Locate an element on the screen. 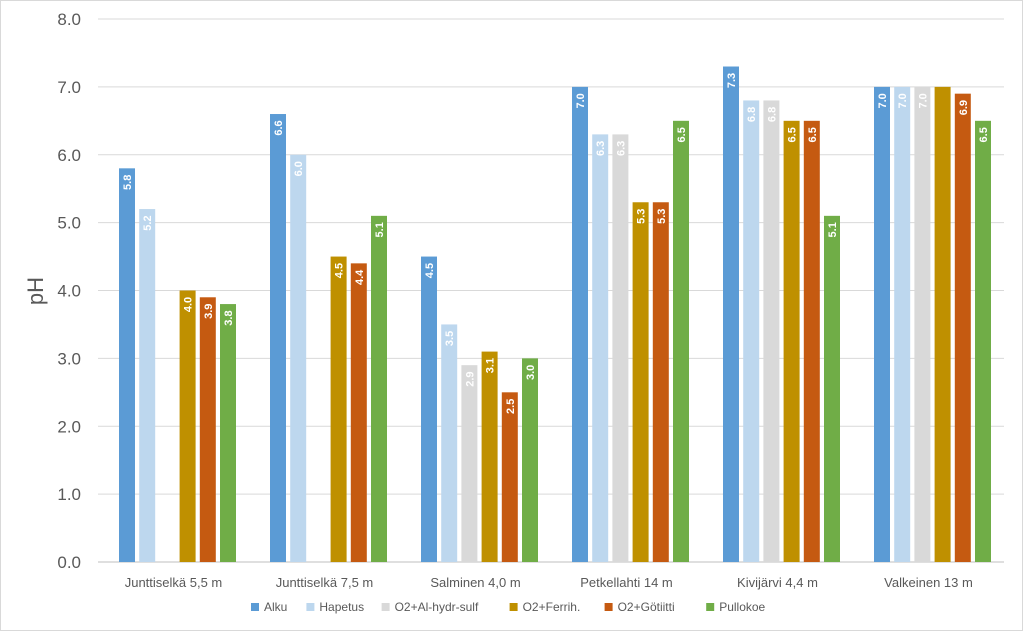 The width and height of the screenshot is (1023, 635). y-tick-label: 2.0 is located at coordinates (69, 426).